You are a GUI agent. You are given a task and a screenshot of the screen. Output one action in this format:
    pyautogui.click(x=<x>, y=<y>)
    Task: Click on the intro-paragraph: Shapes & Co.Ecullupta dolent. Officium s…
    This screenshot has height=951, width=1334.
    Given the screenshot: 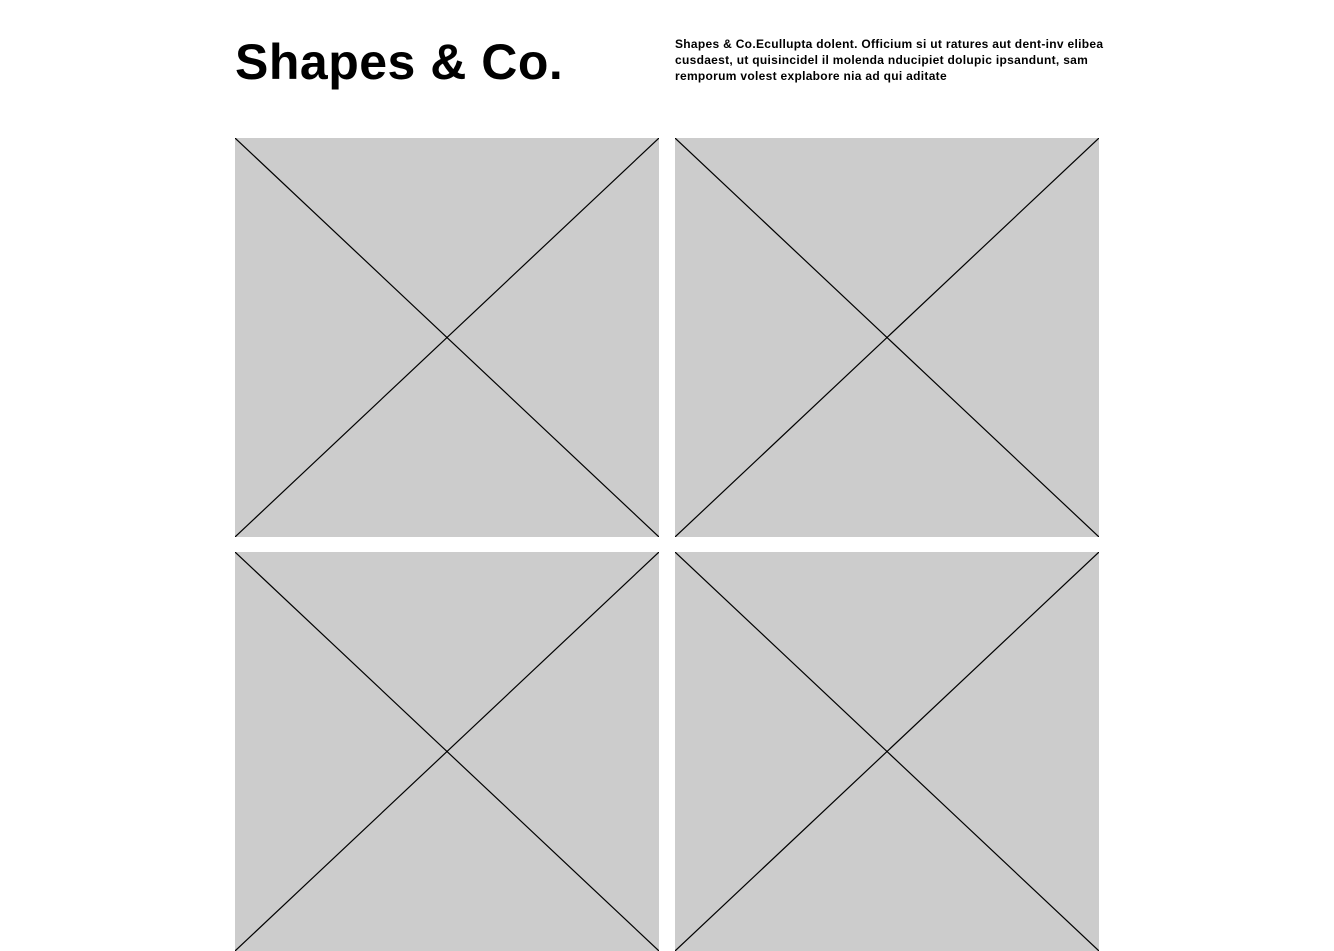 What is the action you would take?
    pyautogui.click(x=889, y=60)
    